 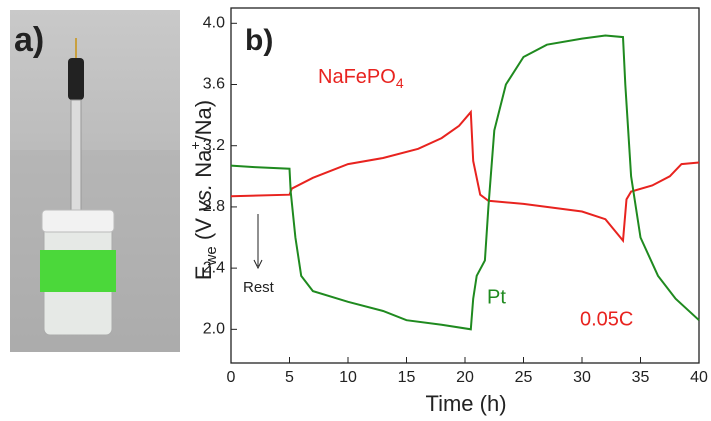 What do you see at coordinates (582, 377) in the screenshot?
I see `x-tick-label: 30` at bounding box center [582, 377].